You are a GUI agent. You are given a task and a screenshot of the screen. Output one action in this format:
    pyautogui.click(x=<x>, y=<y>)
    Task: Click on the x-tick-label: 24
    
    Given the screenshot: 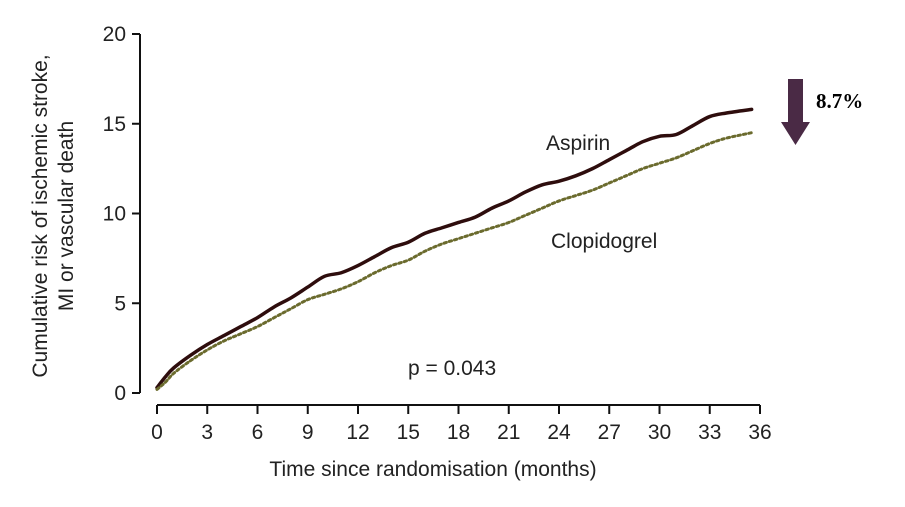 What is the action you would take?
    pyautogui.click(x=559, y=432)
    